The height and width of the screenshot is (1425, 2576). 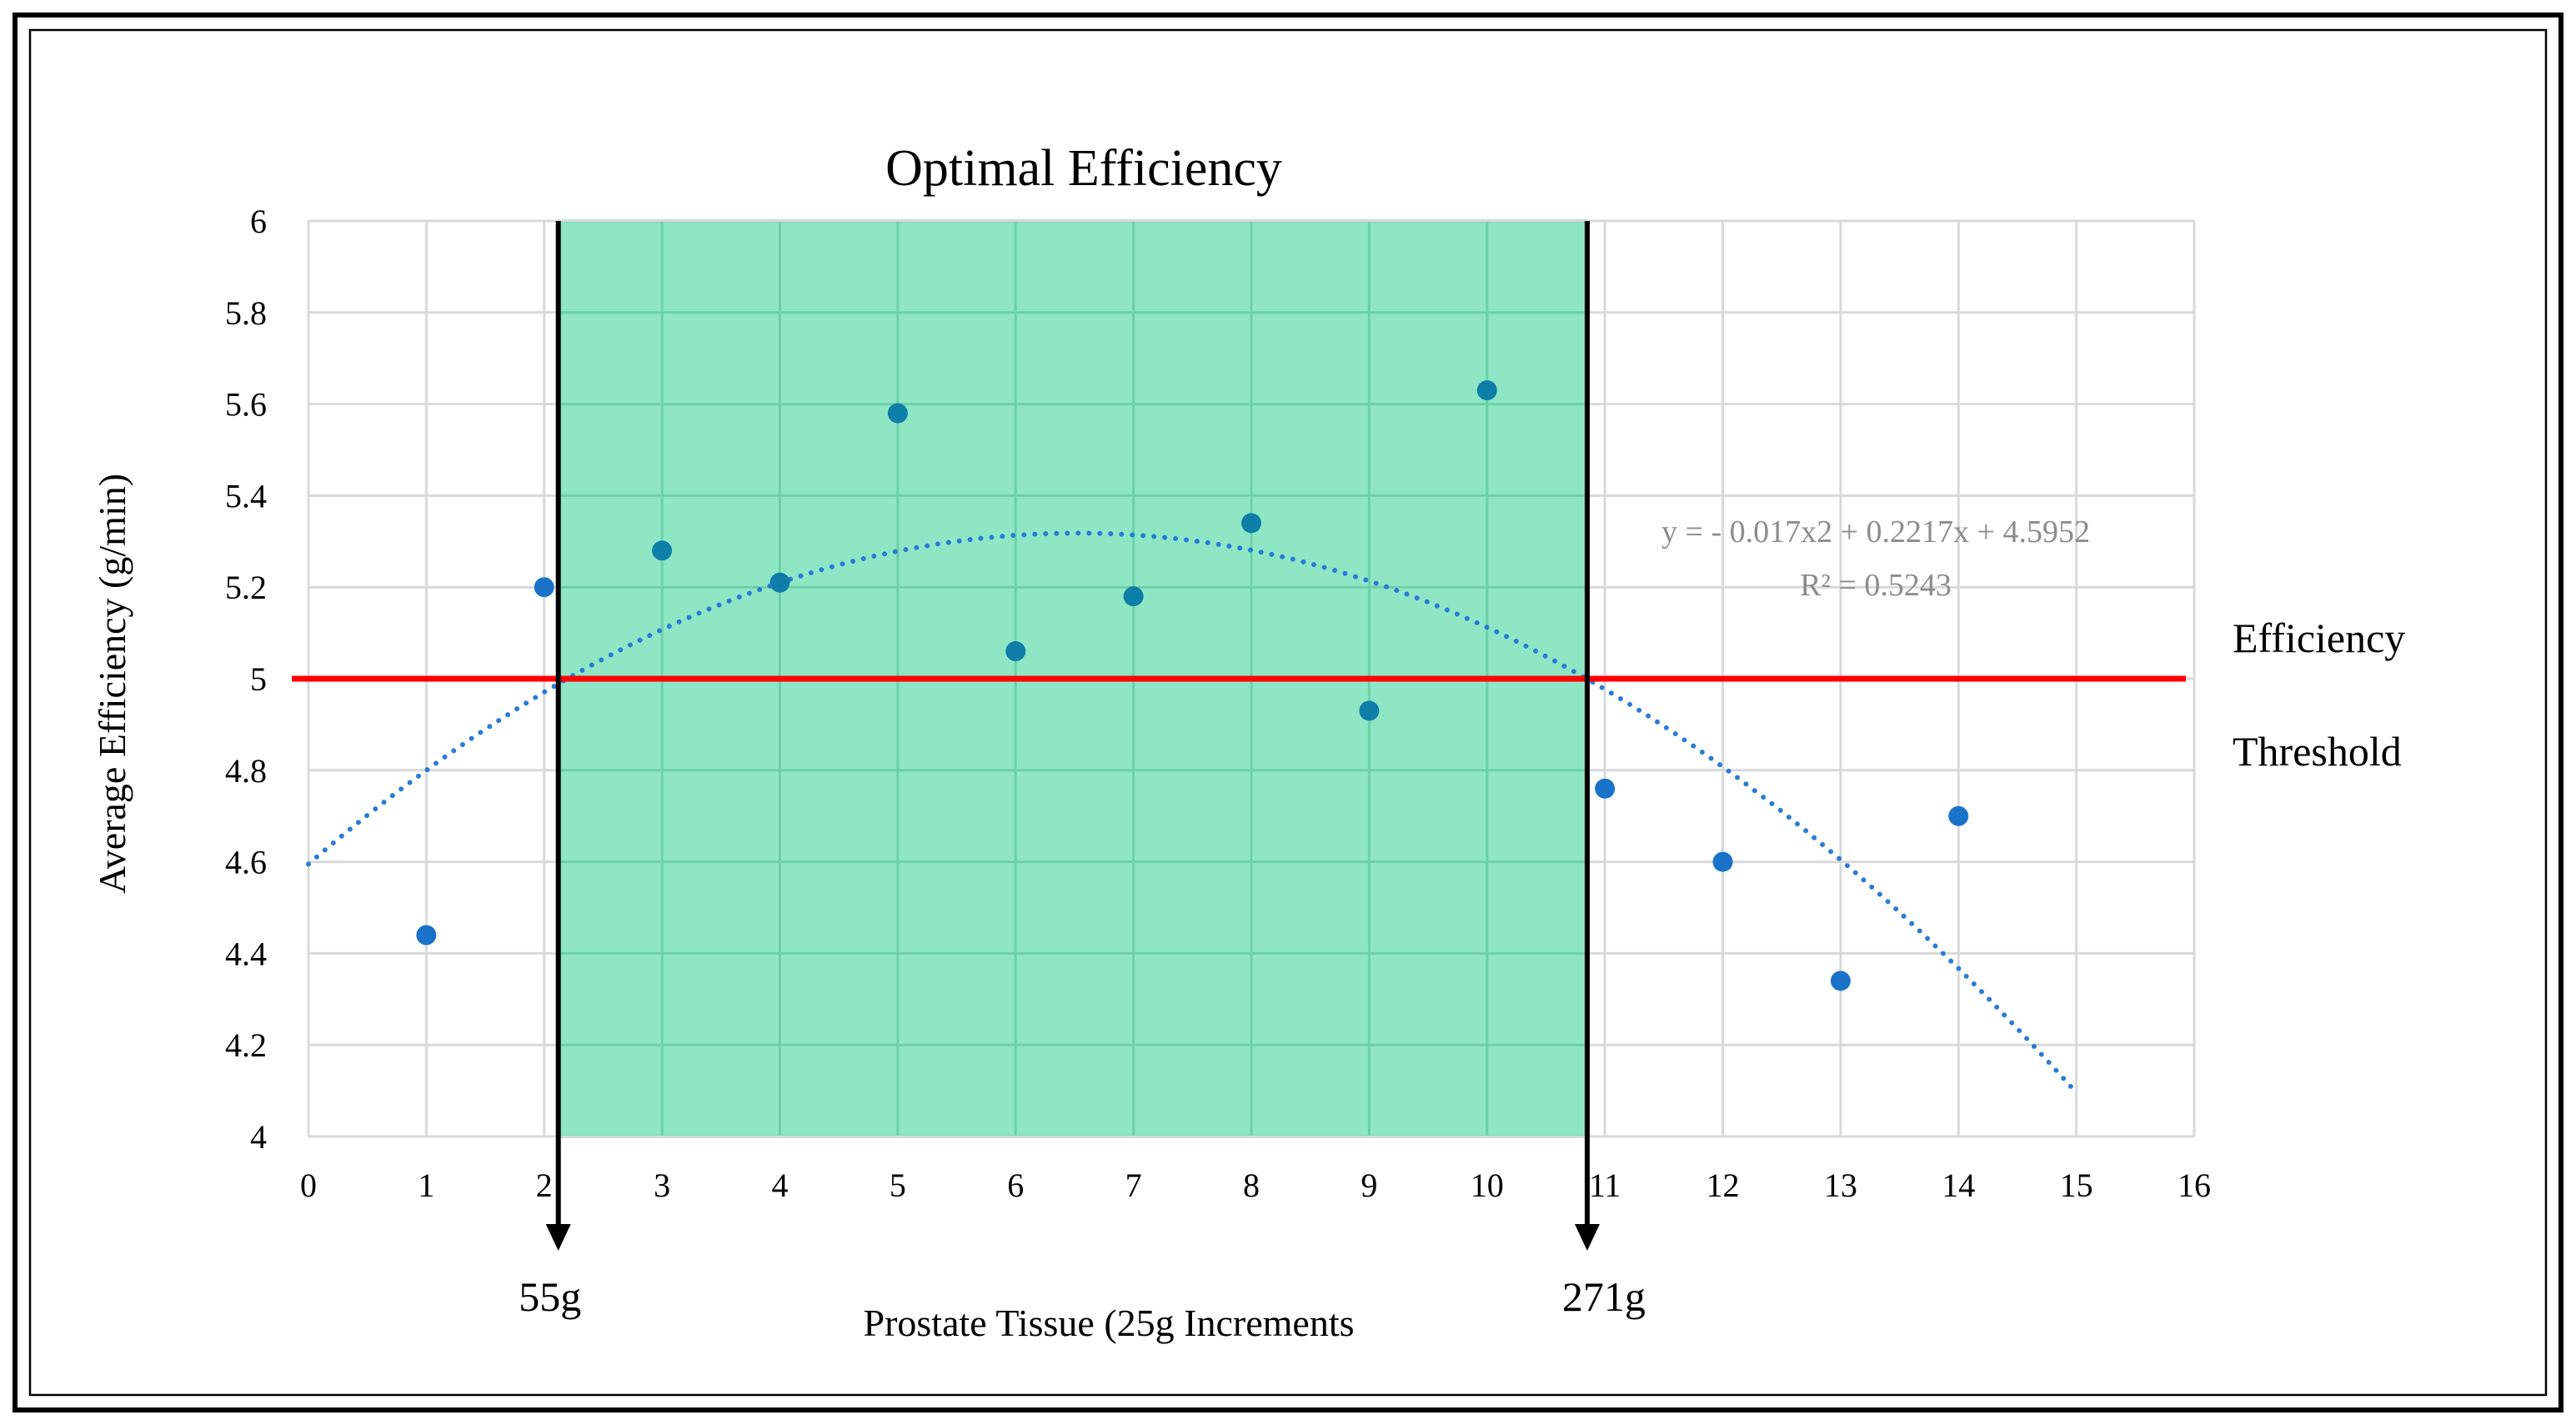 I want to click on x-tick-label: 5, so click(x=898, y=1185).